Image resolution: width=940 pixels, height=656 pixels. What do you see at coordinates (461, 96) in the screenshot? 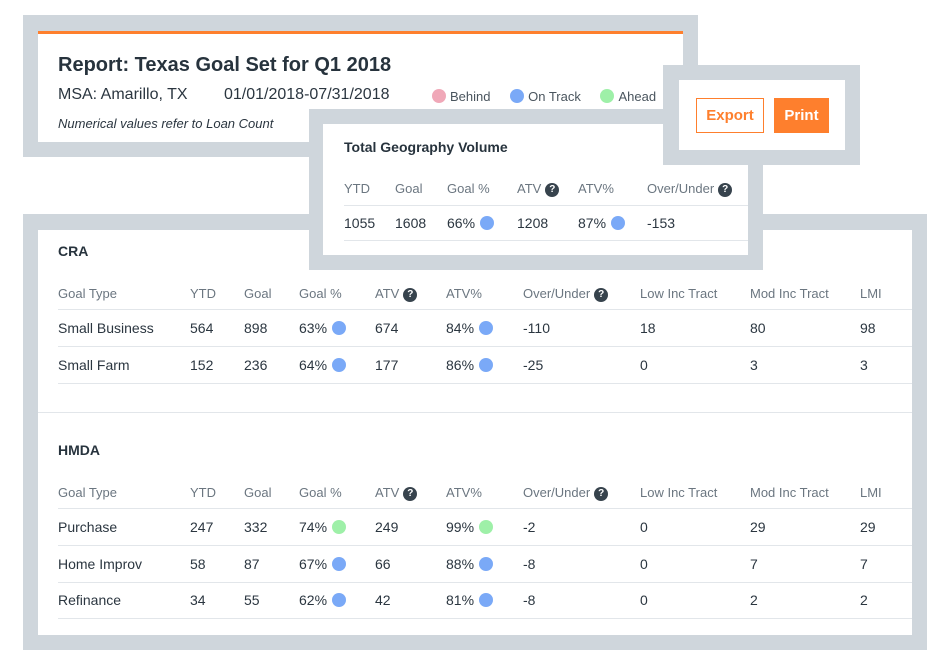
I see `legend-behind: Behind` at bounding box center [461, 96].